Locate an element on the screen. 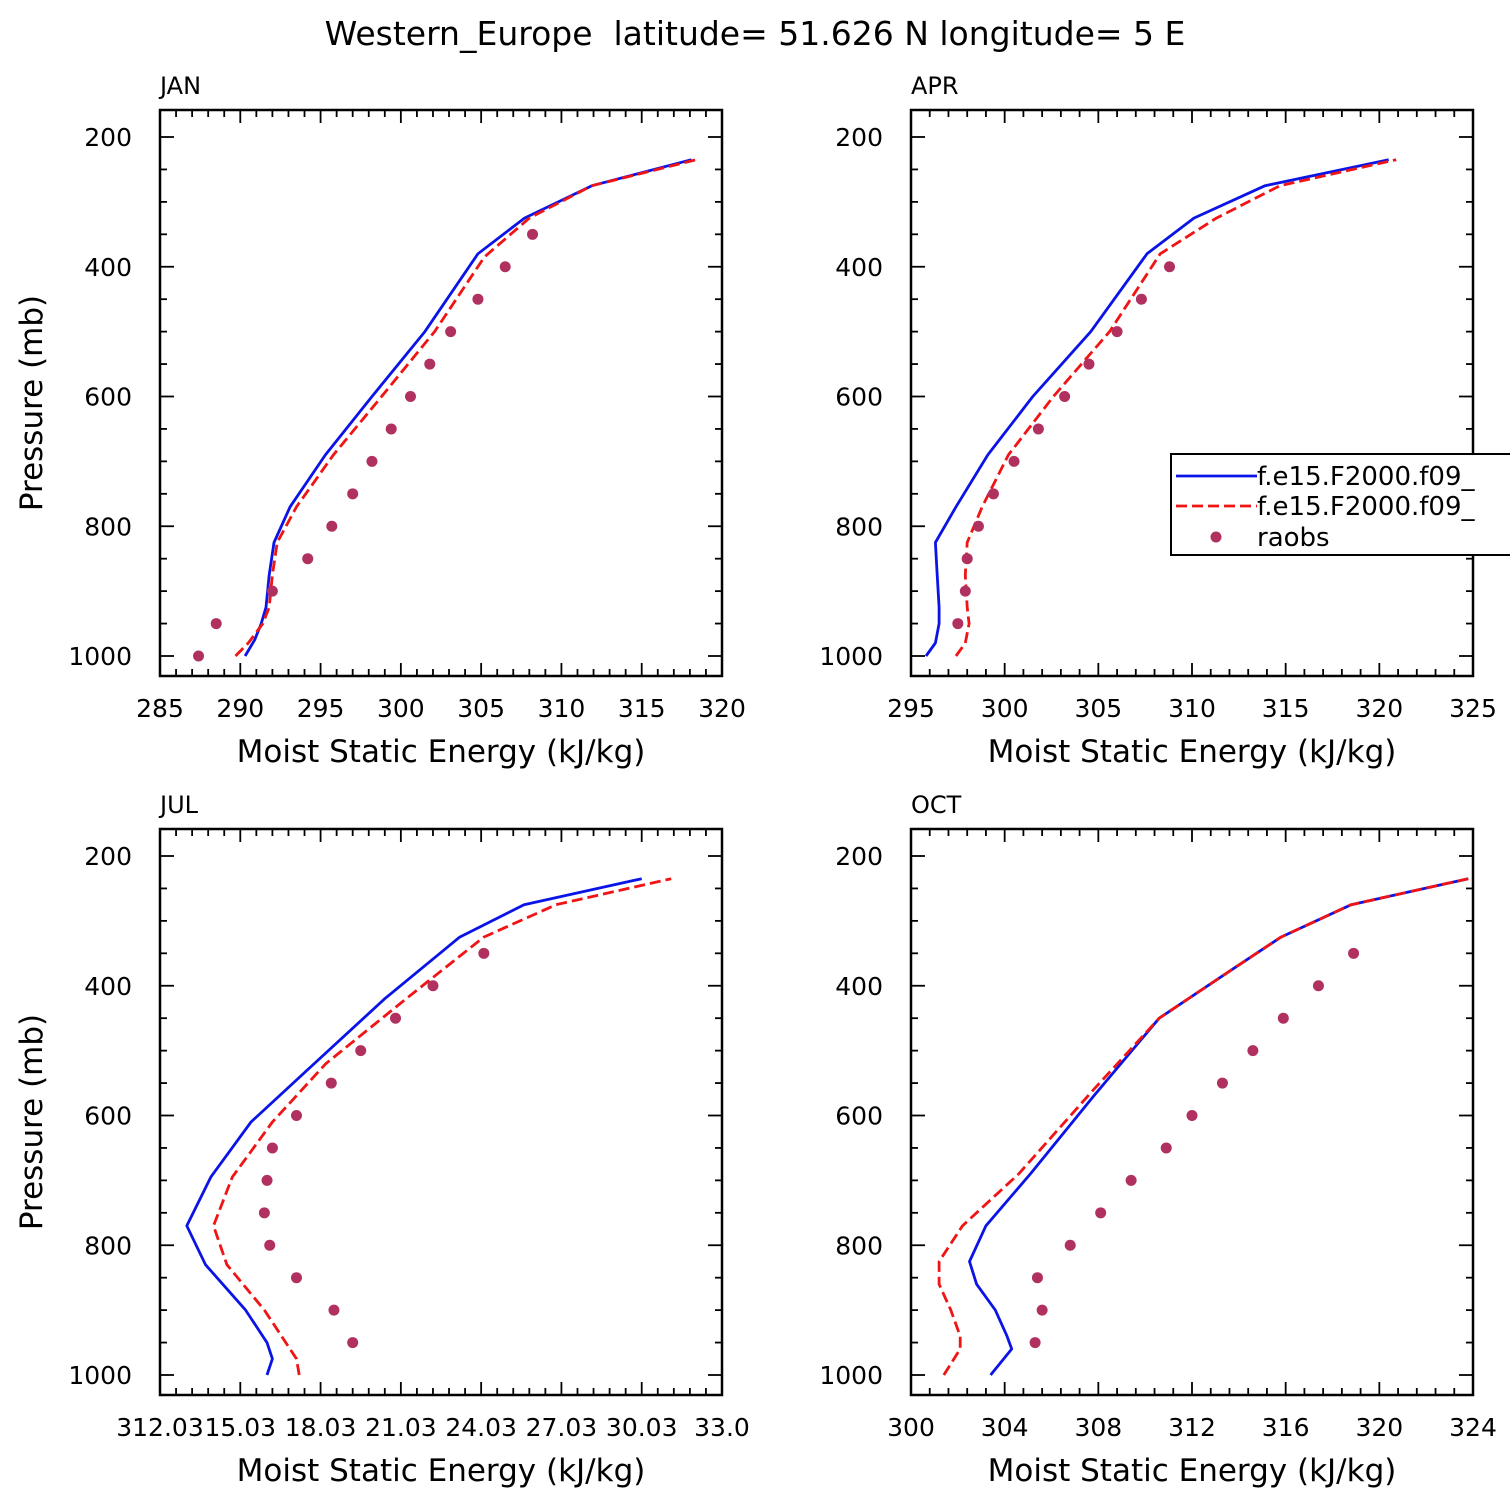 The height and width of the screenshot is (1510, 1510). x-tick-label: 324 is located at coordinates (1473, 1427).